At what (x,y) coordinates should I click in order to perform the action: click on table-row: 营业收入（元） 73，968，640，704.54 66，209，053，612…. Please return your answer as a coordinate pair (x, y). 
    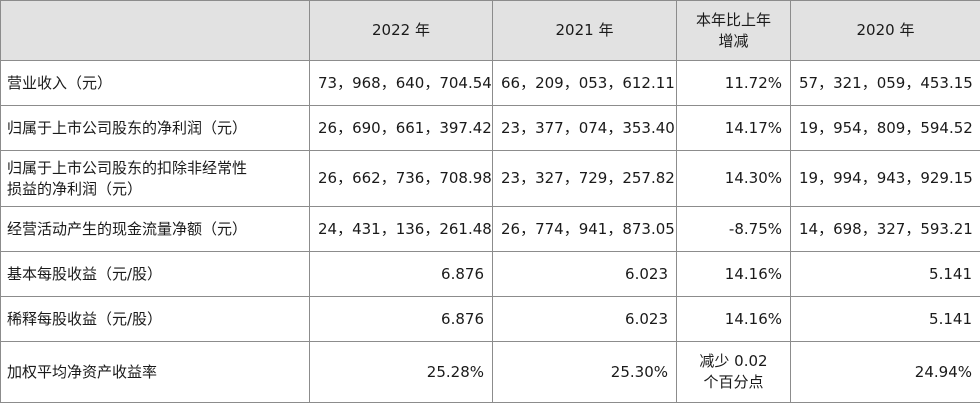
    Looking at the image, I should click on (490, 83).